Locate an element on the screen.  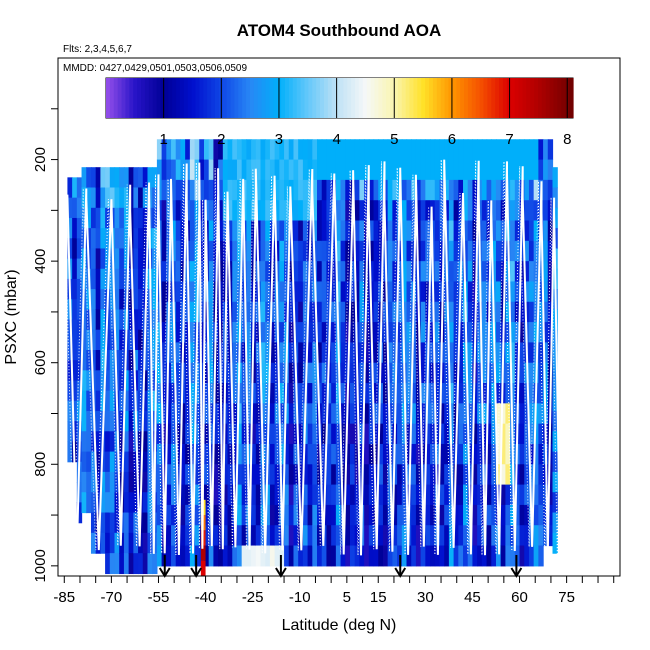
colorbar-tick-label: 7 is located at coordinates (509, 139).